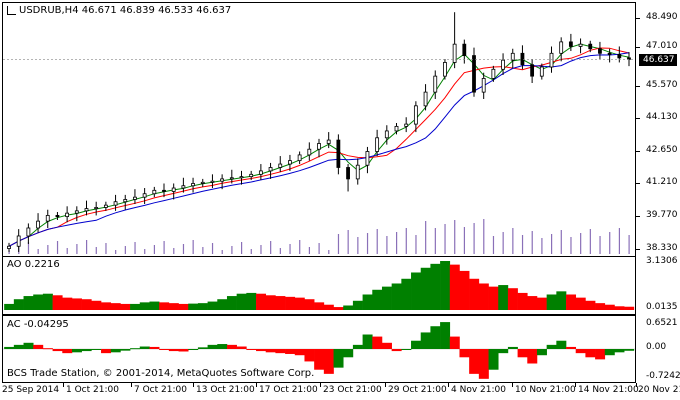  I want to click on ao-axis-label: 3.1306, so click(662, 261).